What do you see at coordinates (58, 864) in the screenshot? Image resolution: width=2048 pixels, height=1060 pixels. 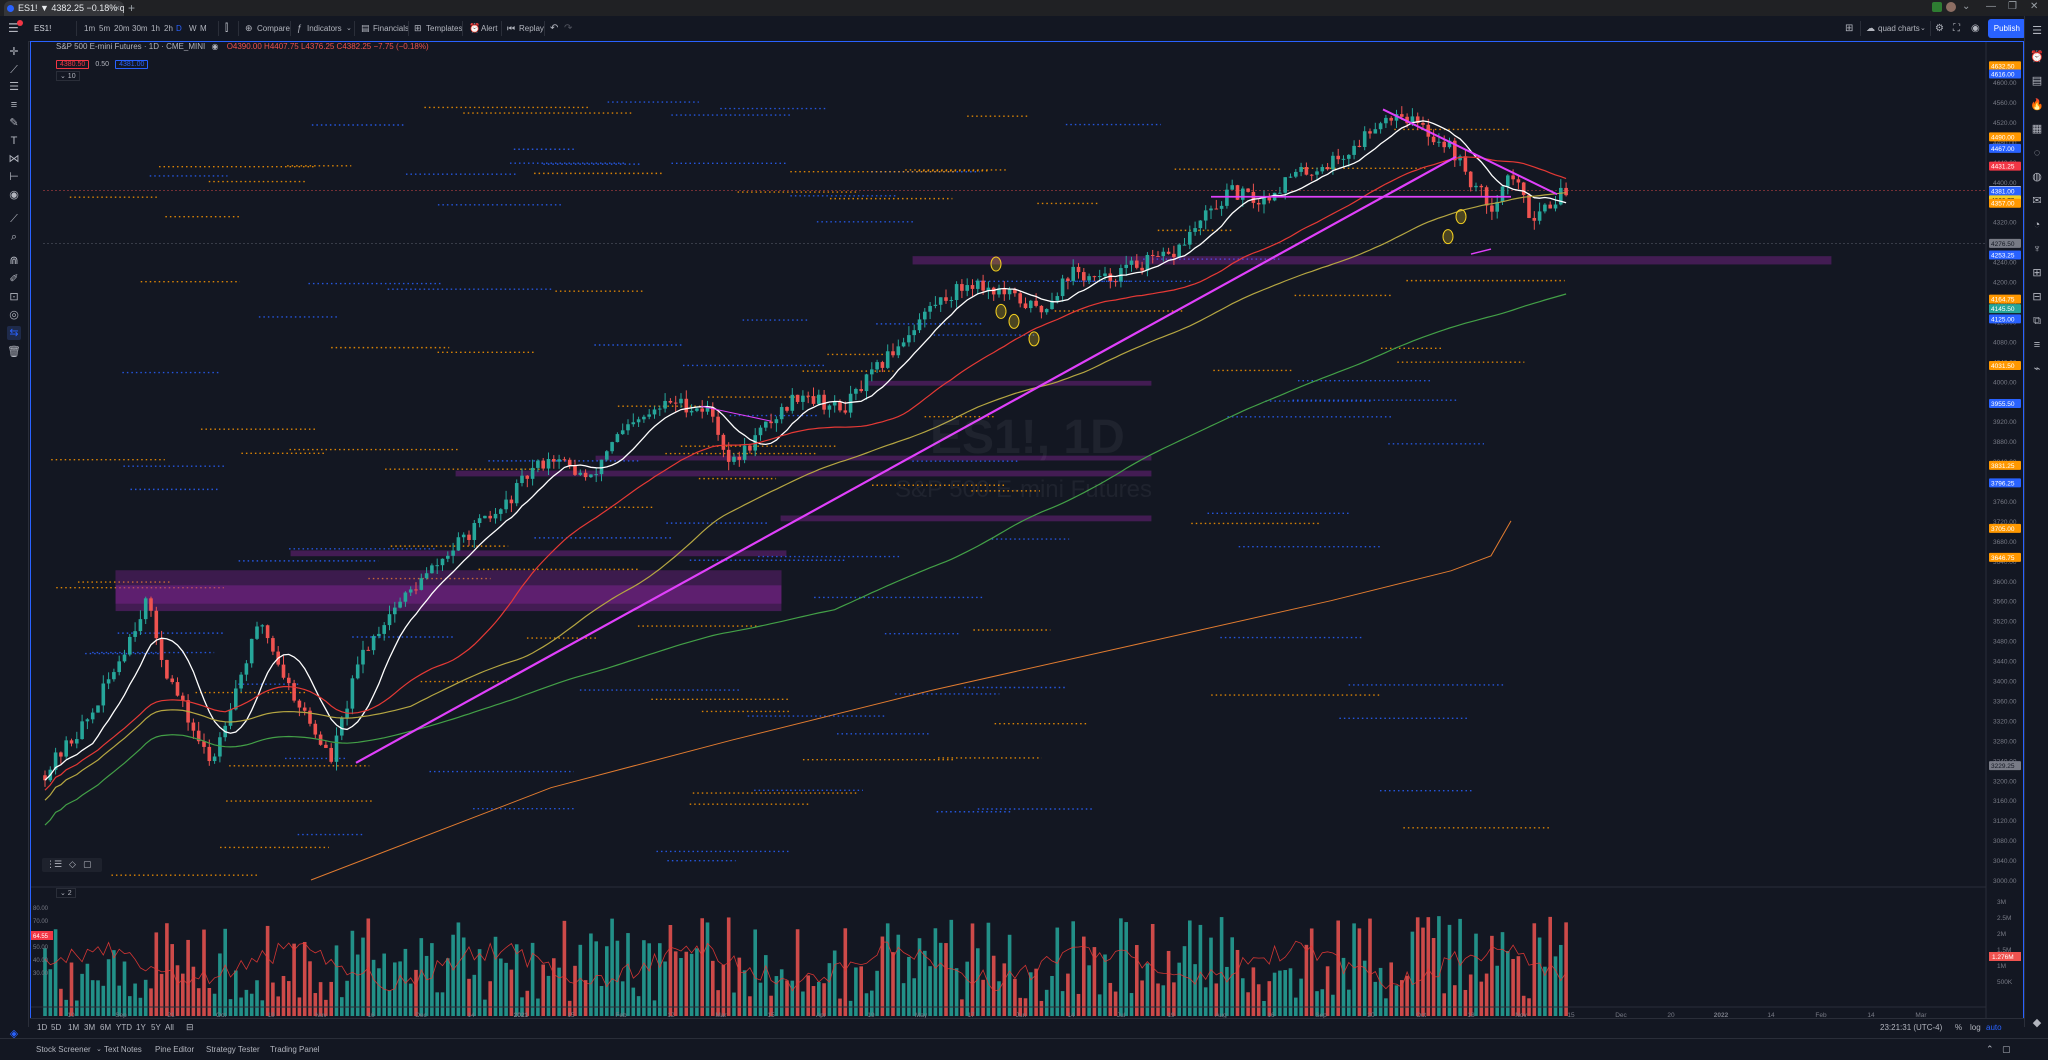 I see `line-style-icon: ☰` at bounding box center [58, 864].